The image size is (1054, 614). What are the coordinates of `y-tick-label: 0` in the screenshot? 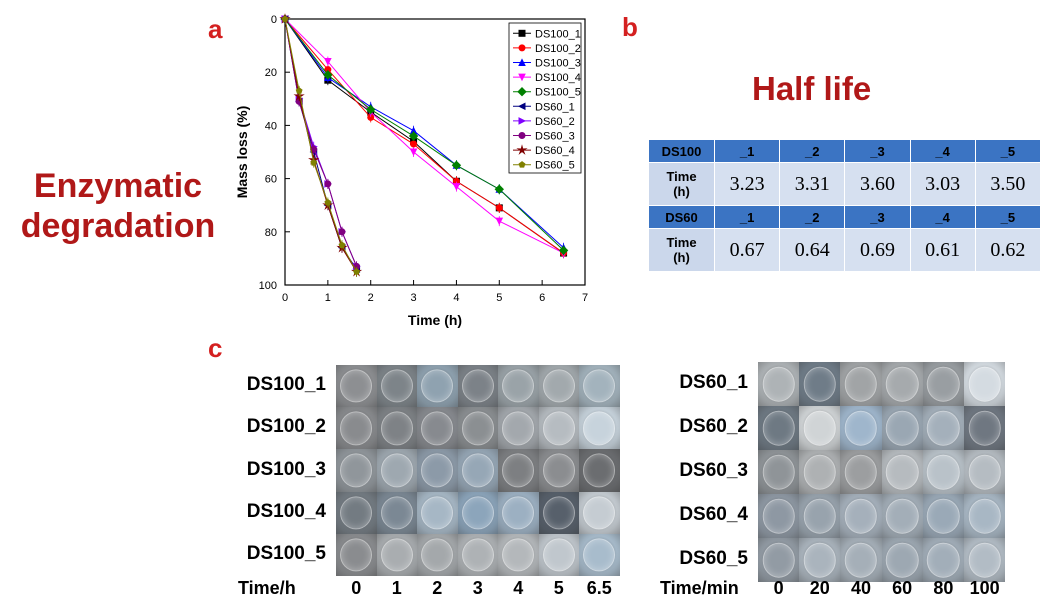 It's located at (274, 20).